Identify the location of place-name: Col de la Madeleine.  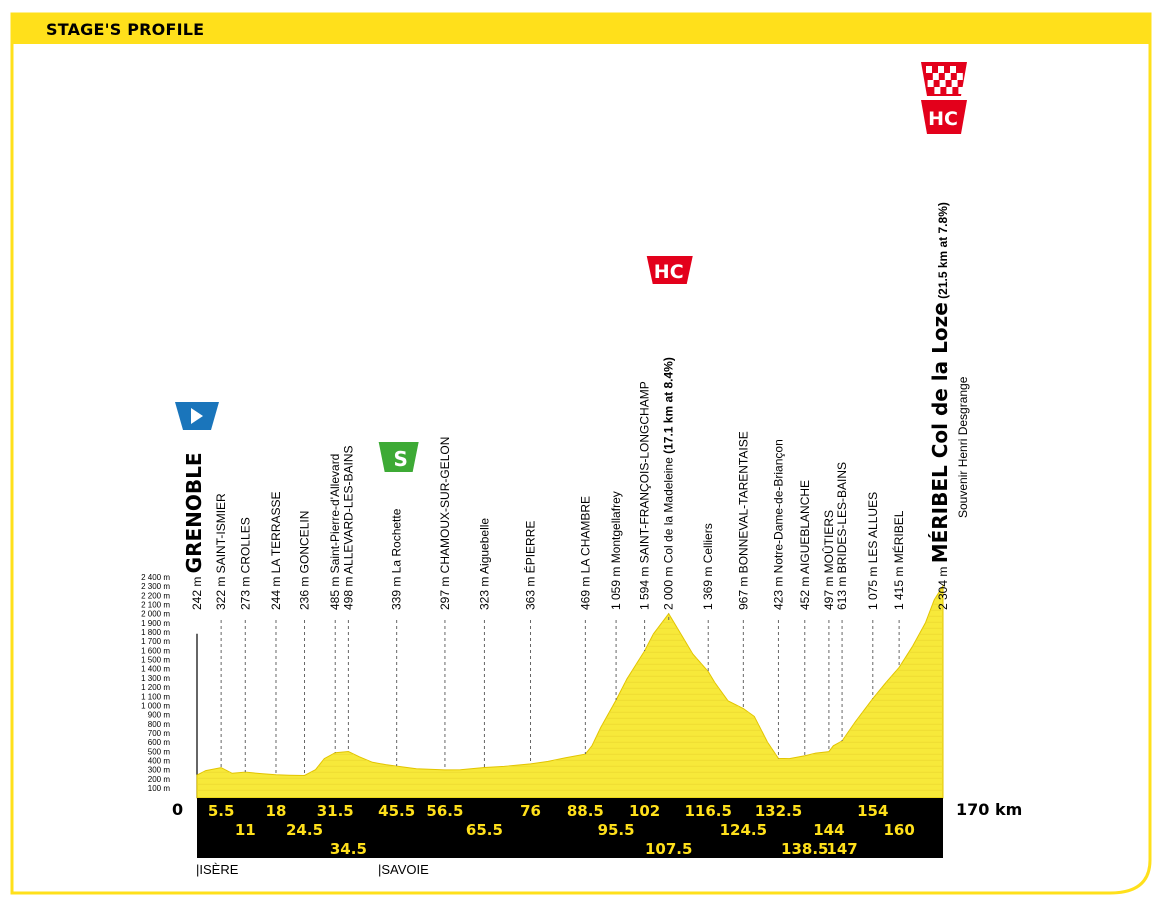
(669, 510).